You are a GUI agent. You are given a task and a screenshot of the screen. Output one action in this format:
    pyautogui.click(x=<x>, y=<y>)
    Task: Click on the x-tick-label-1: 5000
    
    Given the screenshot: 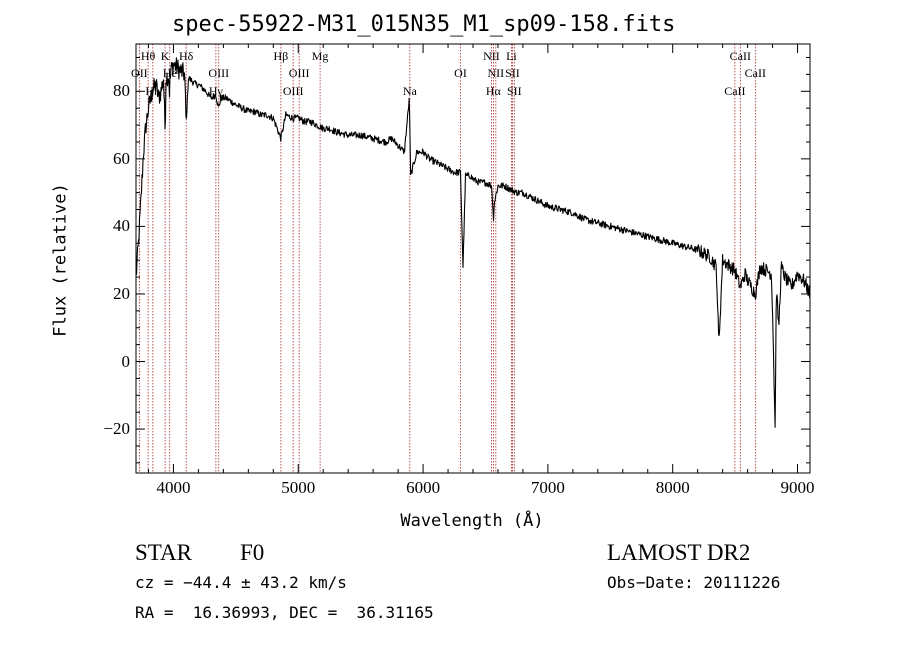 What is the action you would take?
    pyautogui.click(x=298, y=487)
    